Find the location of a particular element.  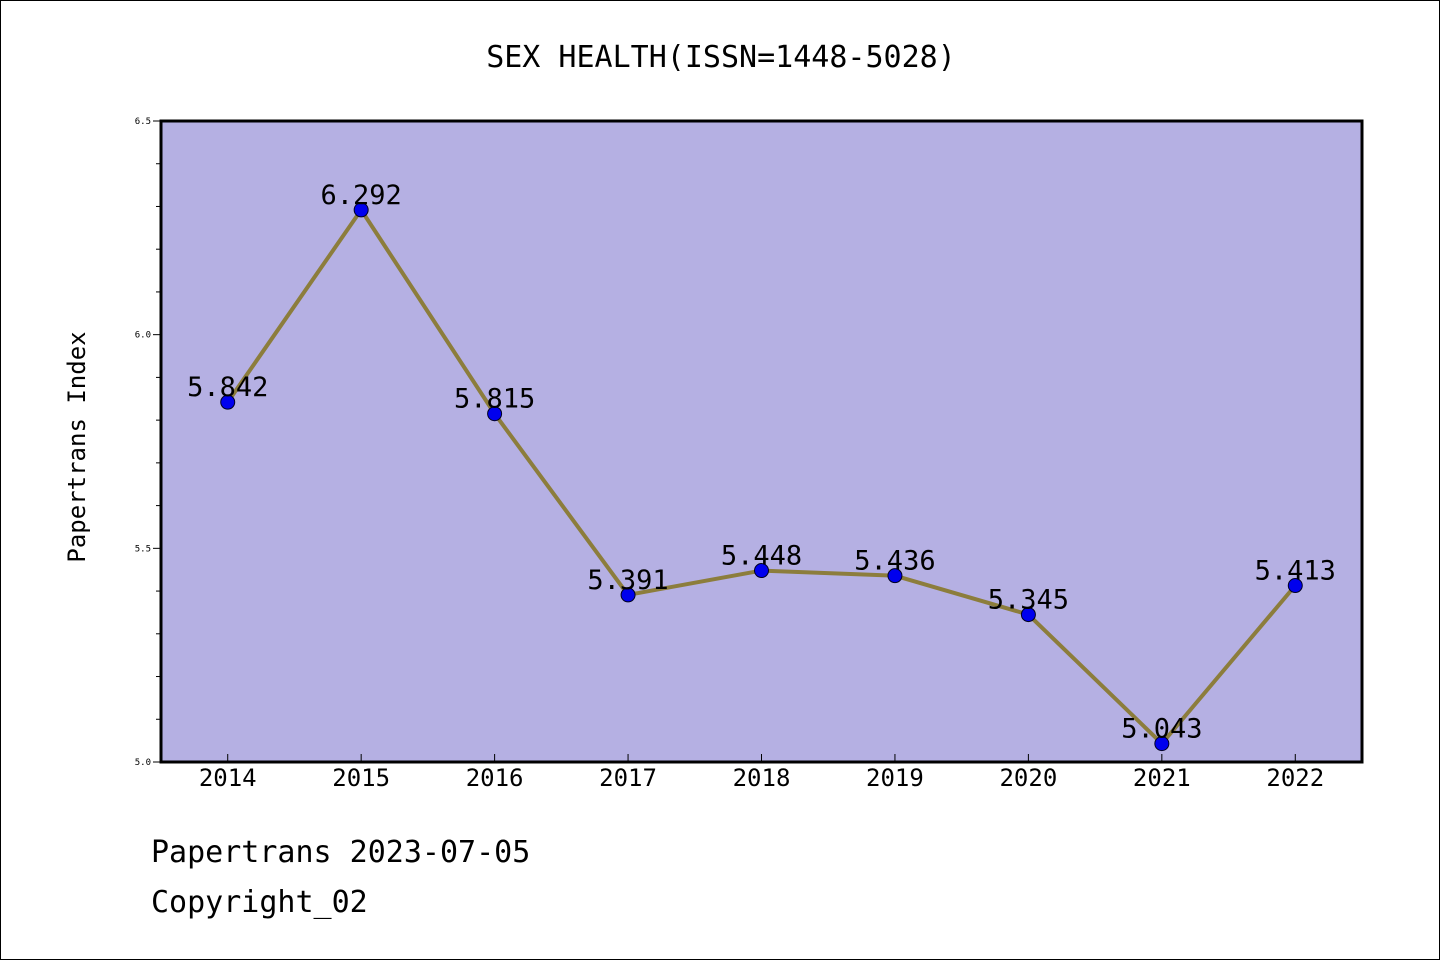

x-axis-ticks: 2014 2015 2016 2017 2018 2019 2020 2021 2022 is located at coordinates (761, 773).